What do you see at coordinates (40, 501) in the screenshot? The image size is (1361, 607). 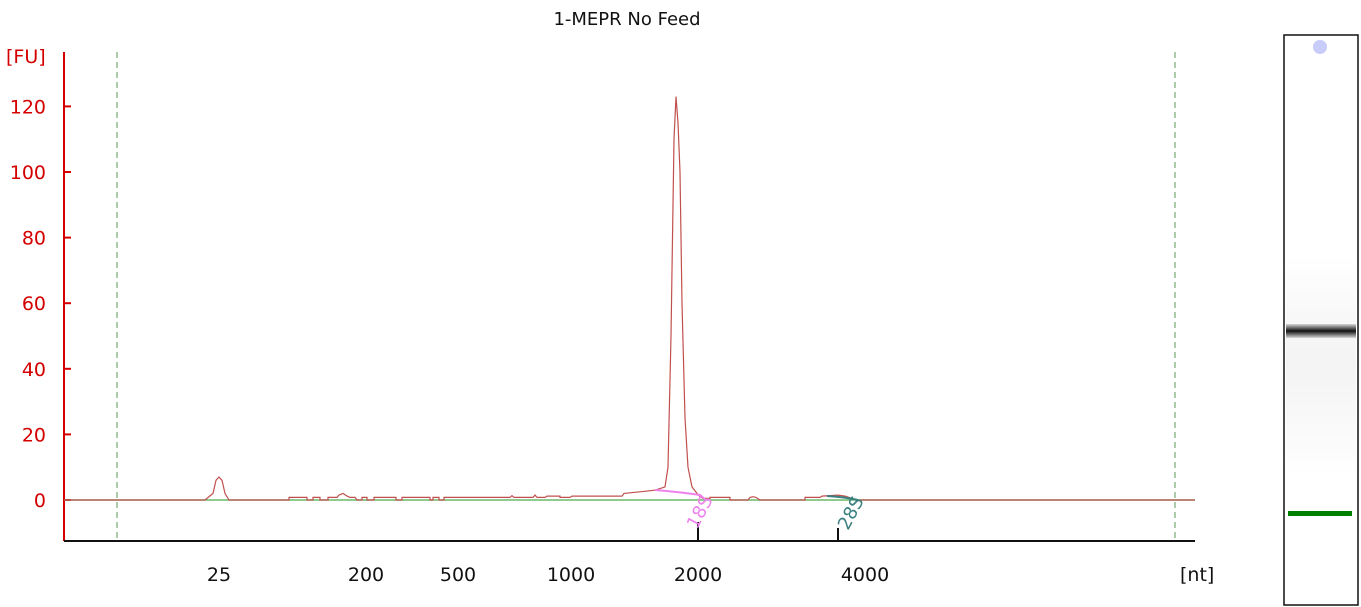 I see `y-tick-label: 0` at bounding box center [40, 501].